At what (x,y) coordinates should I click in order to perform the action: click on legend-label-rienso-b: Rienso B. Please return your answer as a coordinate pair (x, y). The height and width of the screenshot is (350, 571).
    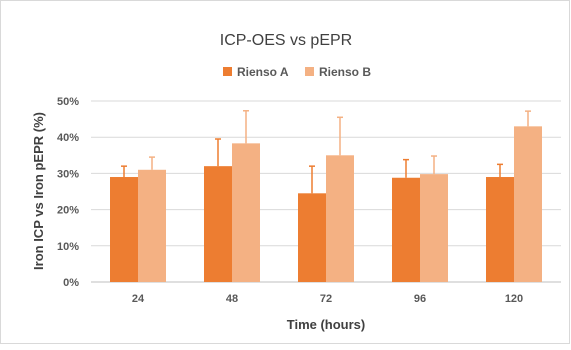
    Looking at the image, I should click on (345, 72).